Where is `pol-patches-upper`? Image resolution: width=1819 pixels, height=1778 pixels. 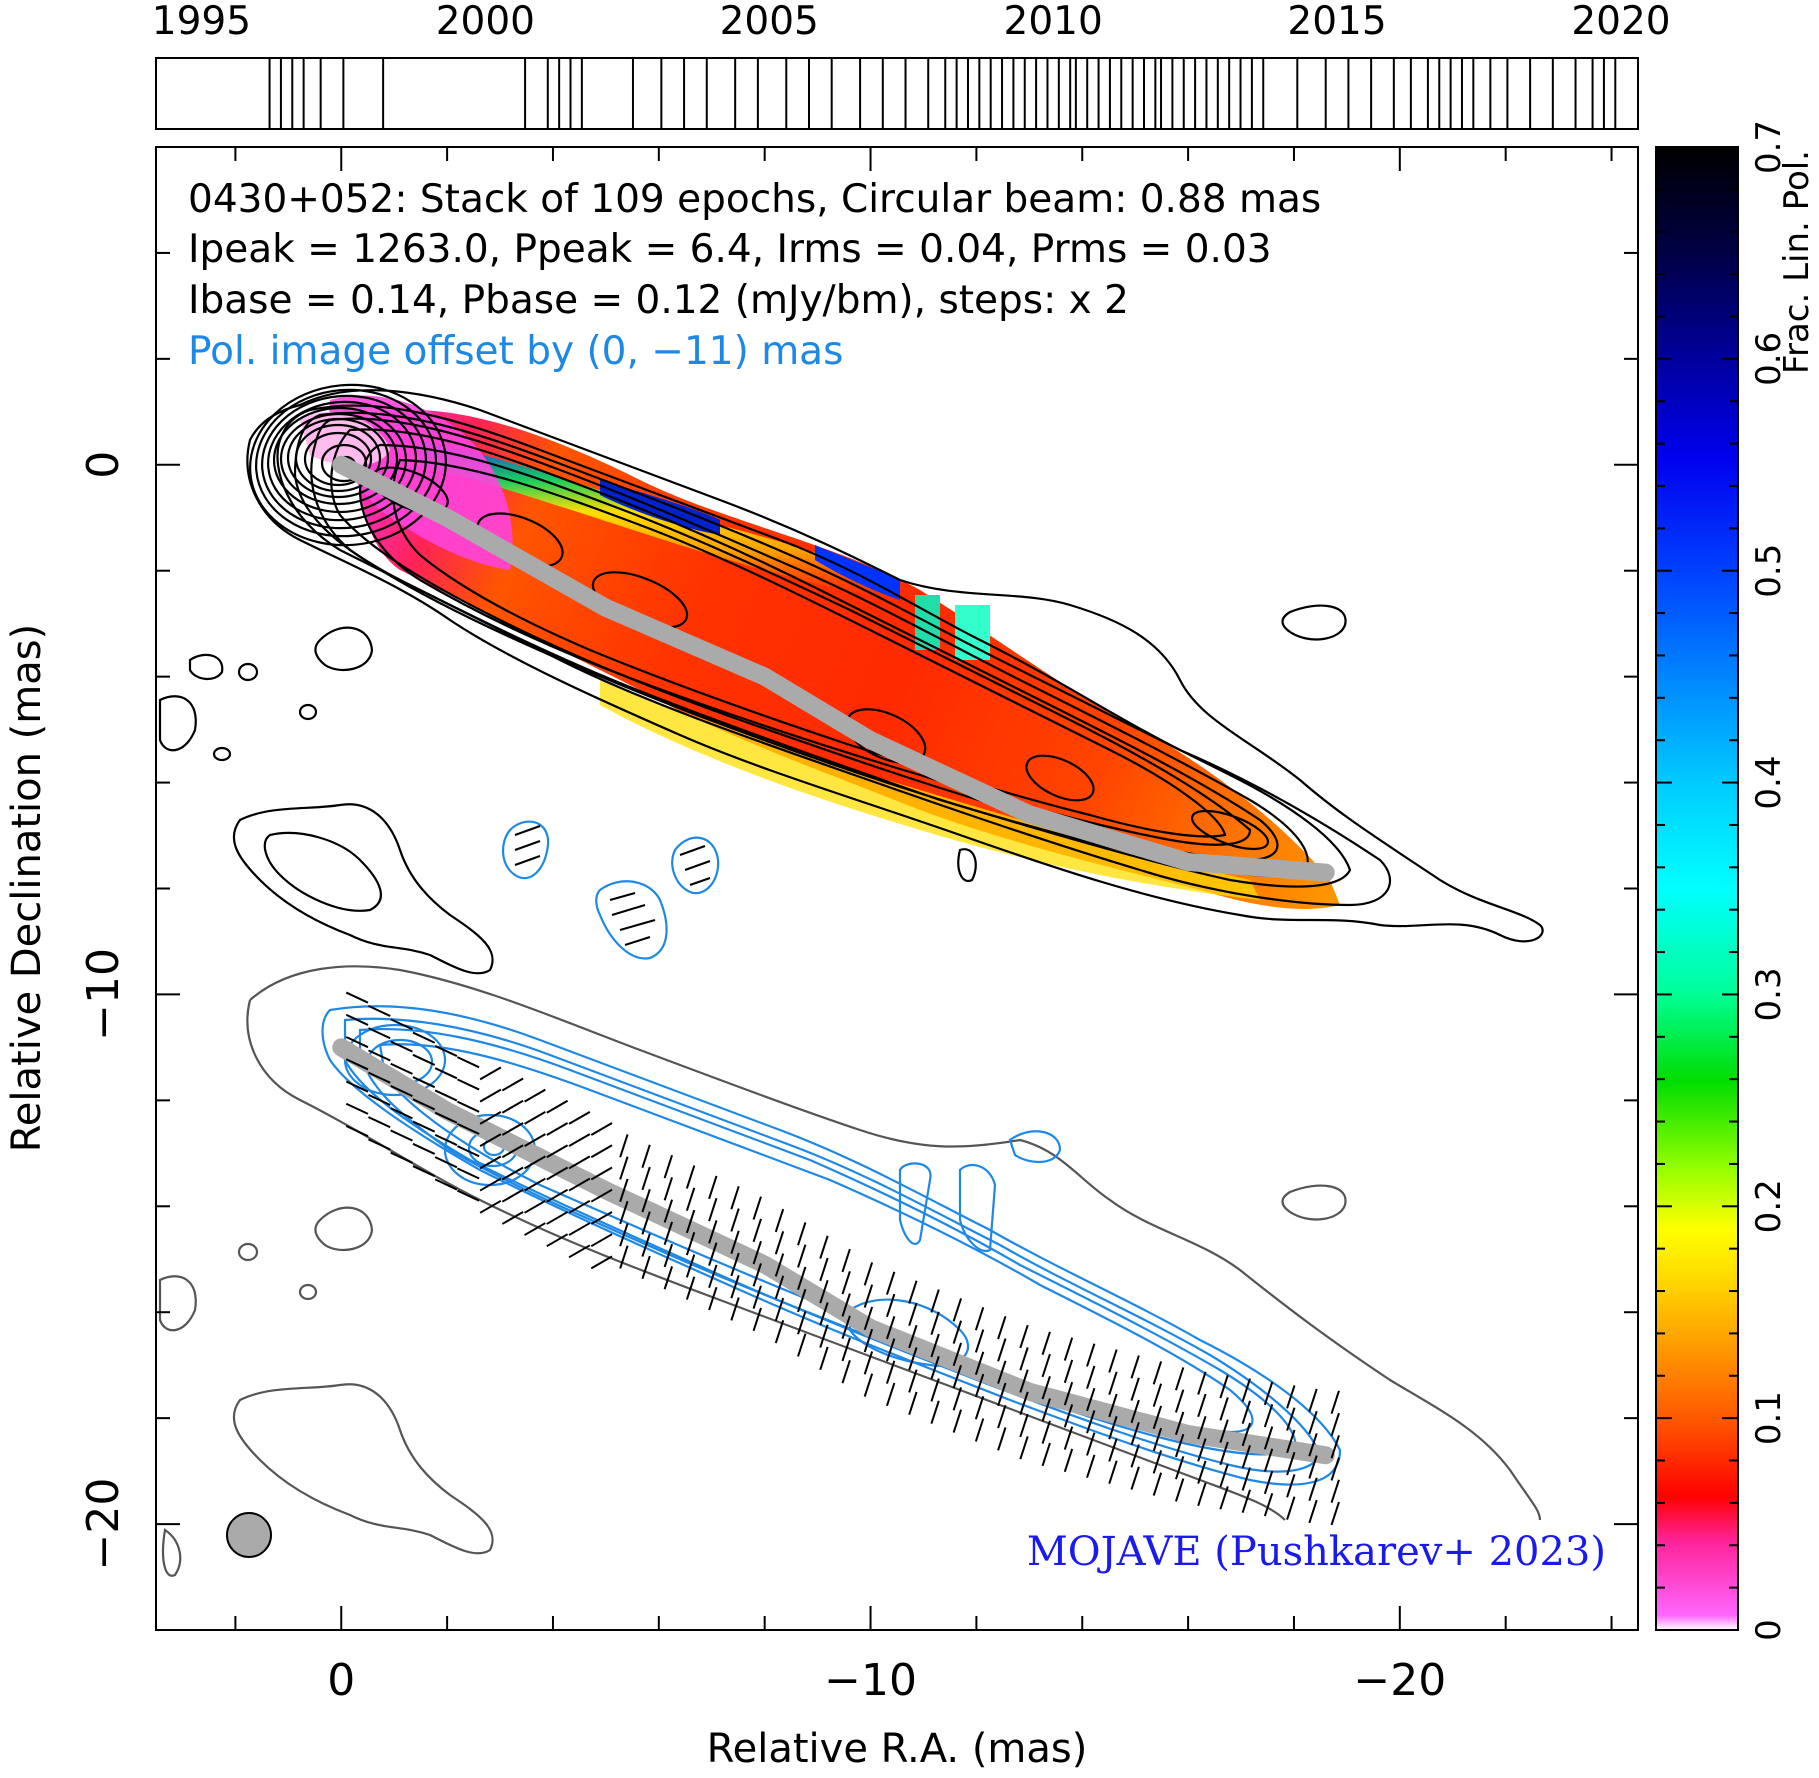 pol-patches-upper is located at coordinates (611, 890).